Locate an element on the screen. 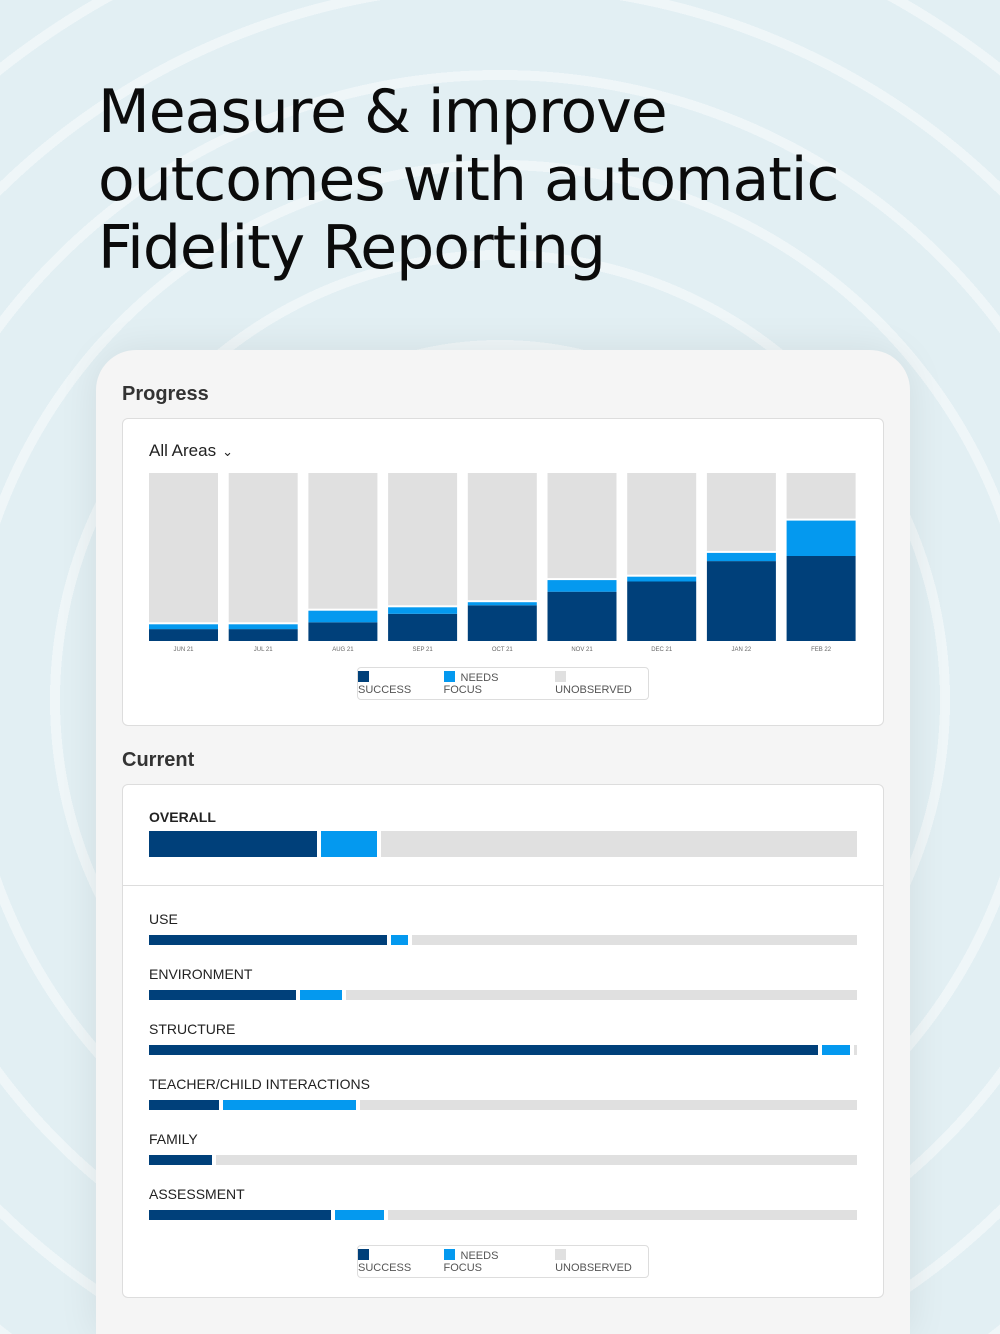 Image resolution: width=1000 pixels, height=1334 pixels. overall-bar is located at coordinates (503, 844).